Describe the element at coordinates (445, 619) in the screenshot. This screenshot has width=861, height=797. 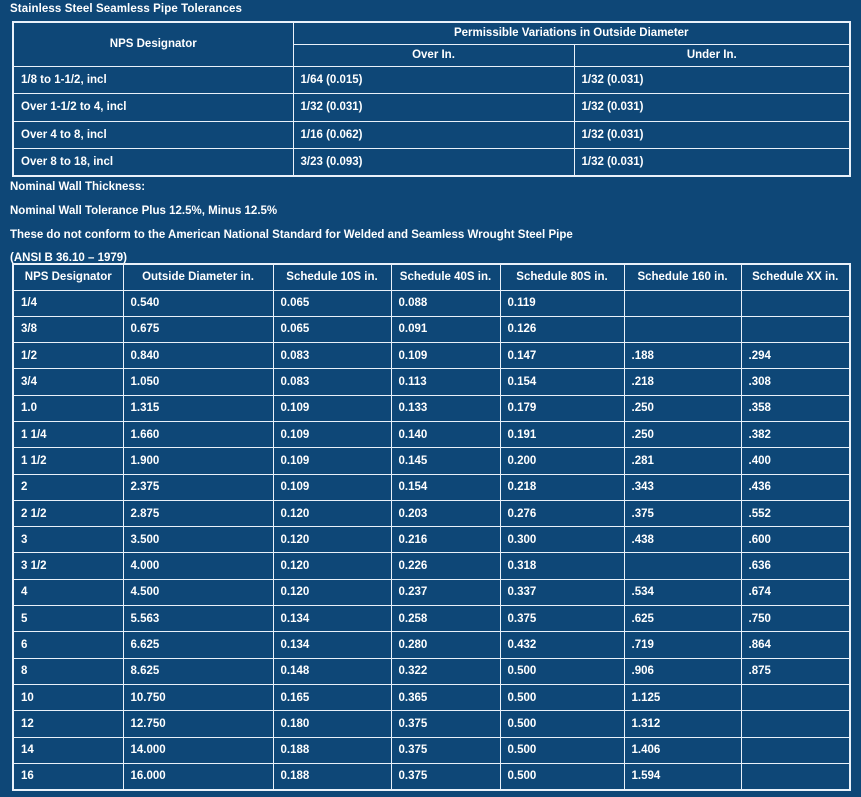
I see `table-cell: 0.258` at that location.